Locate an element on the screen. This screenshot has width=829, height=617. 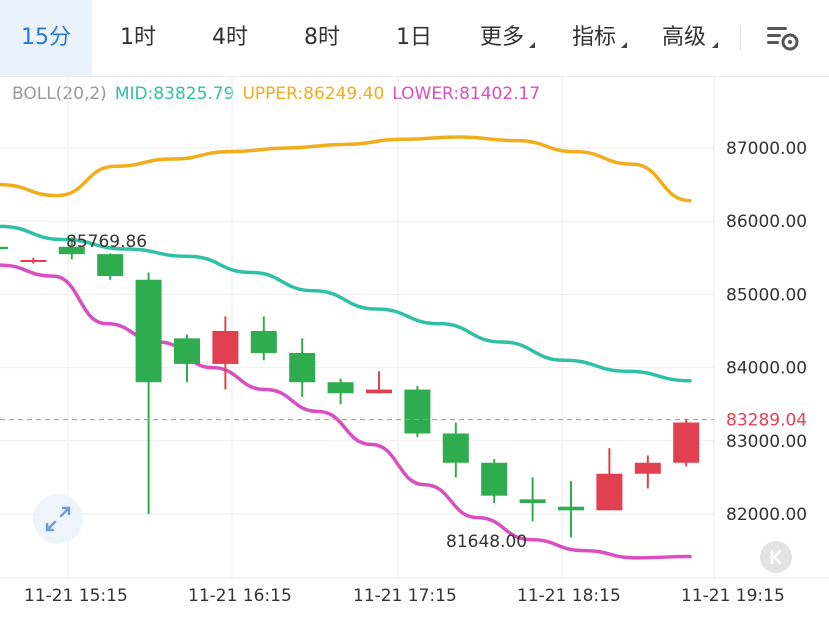
jump-to-latest-button is located at coordinates (776, 557).